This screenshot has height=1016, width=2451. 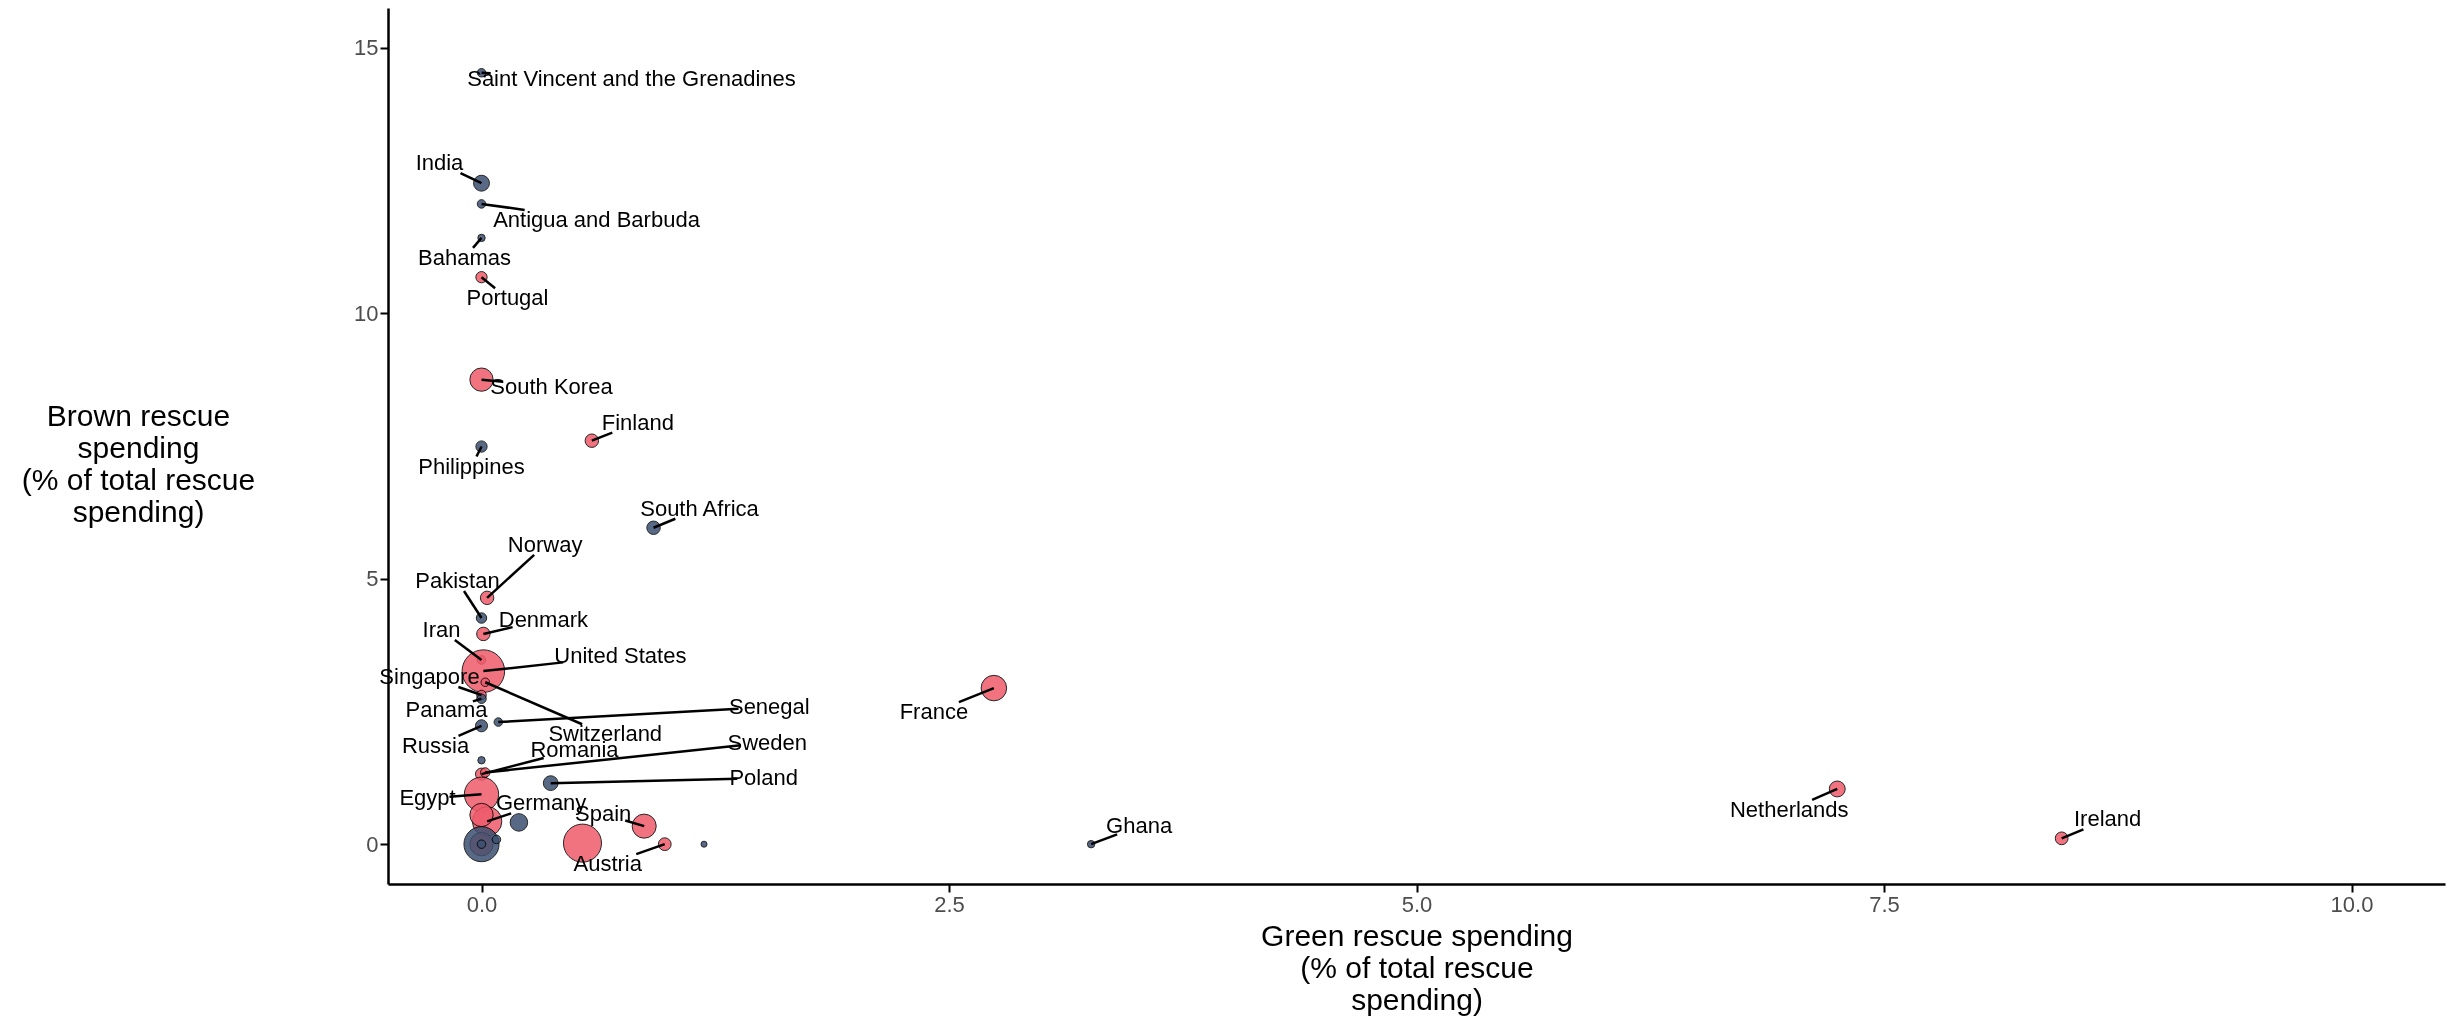 I want to click on annotation: Antigua and Barbuda, so click(x=597, y=219).